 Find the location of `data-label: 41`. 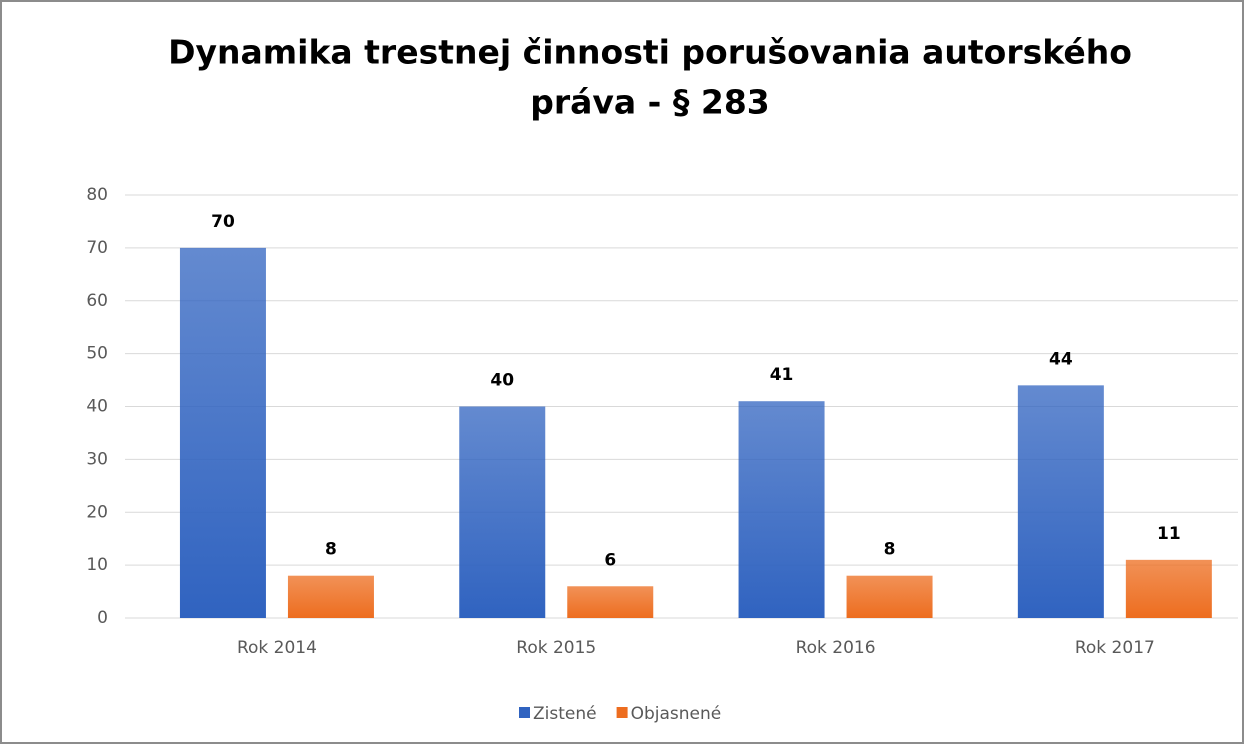

data-label: 41 is located at coordinates (782, 375).